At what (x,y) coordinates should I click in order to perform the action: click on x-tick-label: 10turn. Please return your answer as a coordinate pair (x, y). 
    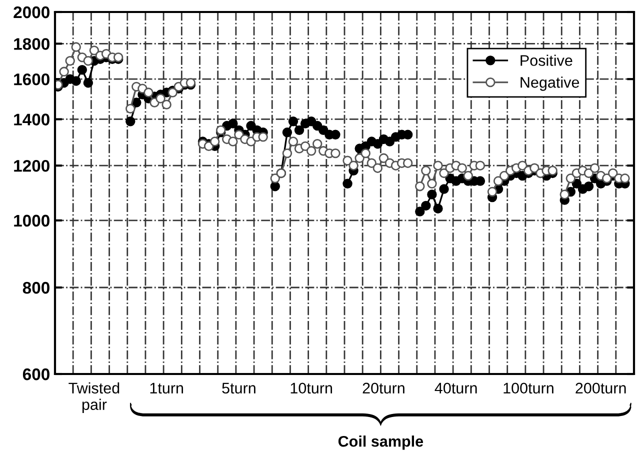
    Looking at the image, I should click on (311, 388).